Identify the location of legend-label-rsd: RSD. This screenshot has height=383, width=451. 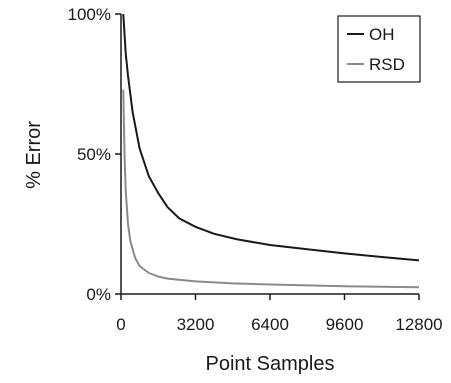
(387, 64).